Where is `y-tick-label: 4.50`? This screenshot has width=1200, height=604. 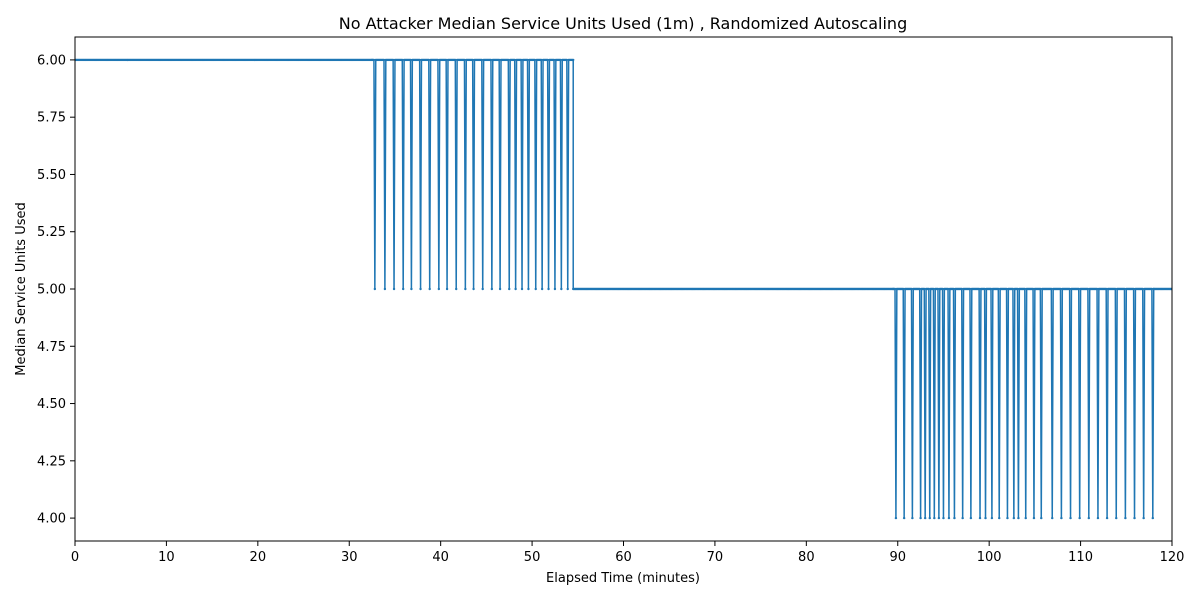
y-tick-label: 4.50 is located at coordinates (51, 404).